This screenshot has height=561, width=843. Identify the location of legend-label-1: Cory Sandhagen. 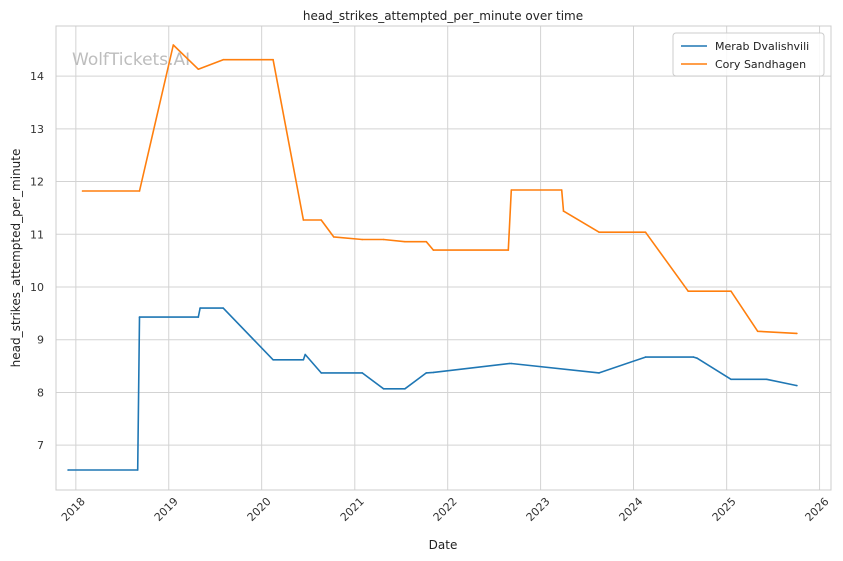
(760, 64).